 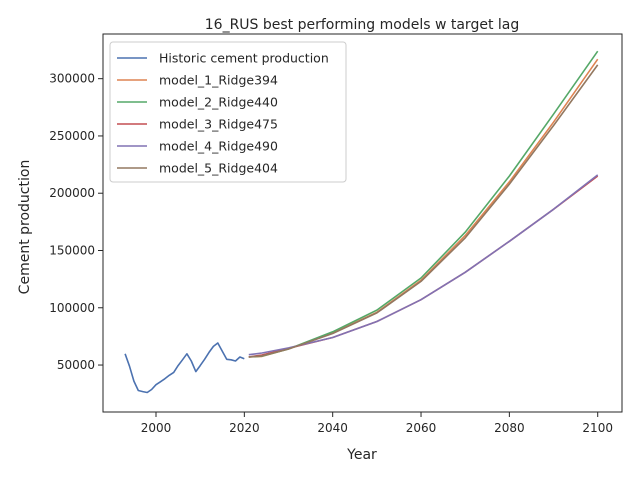 What do you see at coordinates (361, 455) in the screenshot?
I see `x-axis-label: Year` at bounding box center [361, 455].